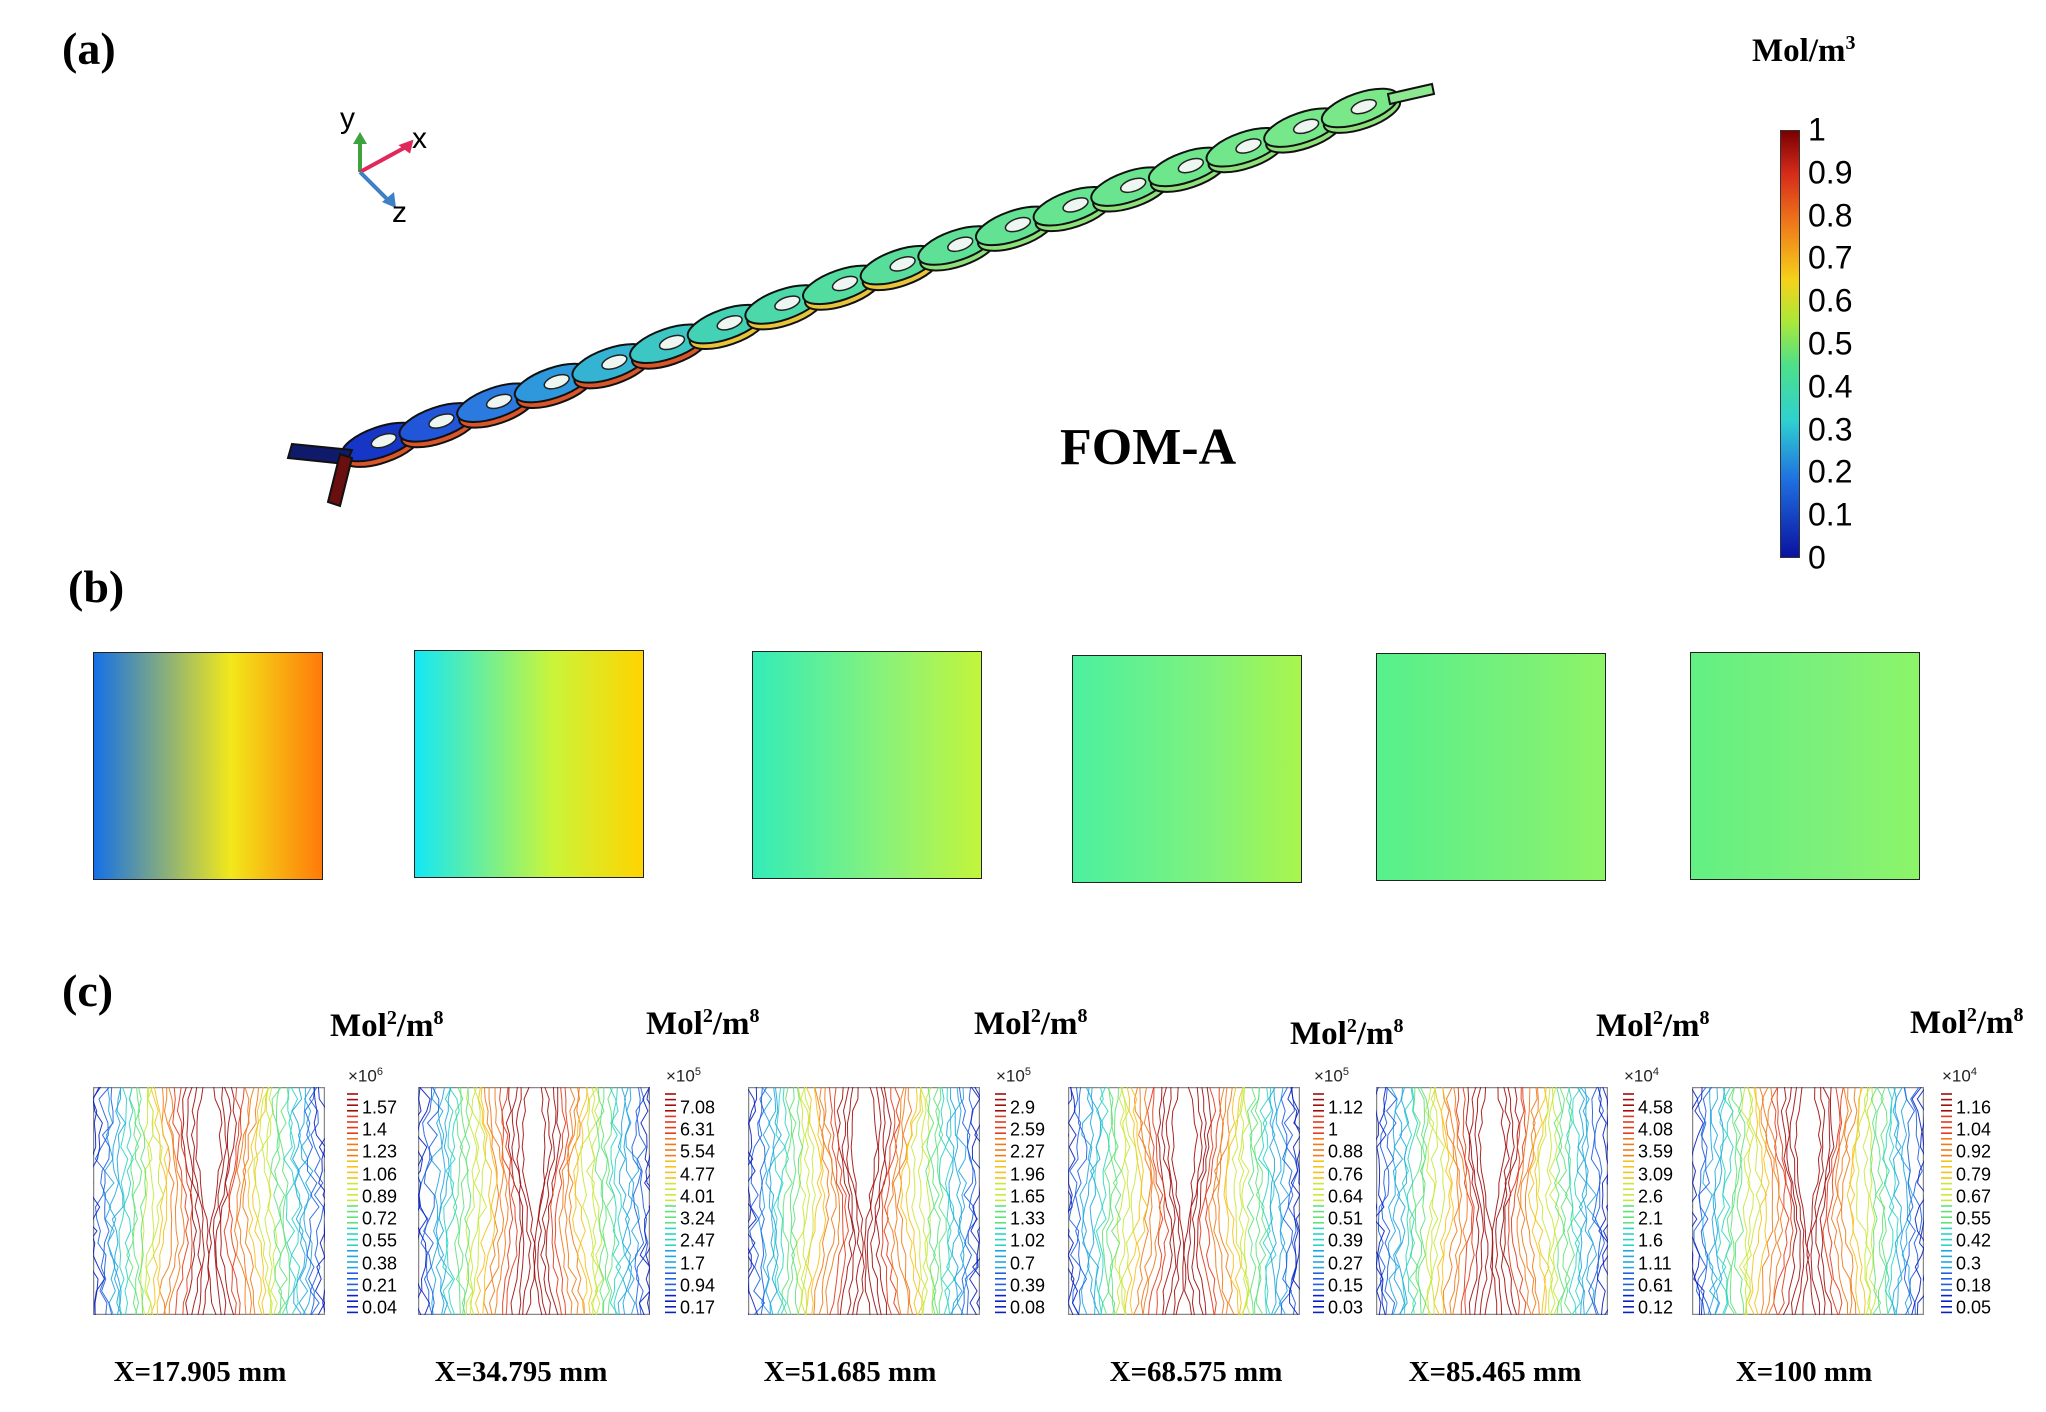 The width and height of the screenshot is (2046, 1412). I want to click on axis-triad: y x z, so click(383, 165).